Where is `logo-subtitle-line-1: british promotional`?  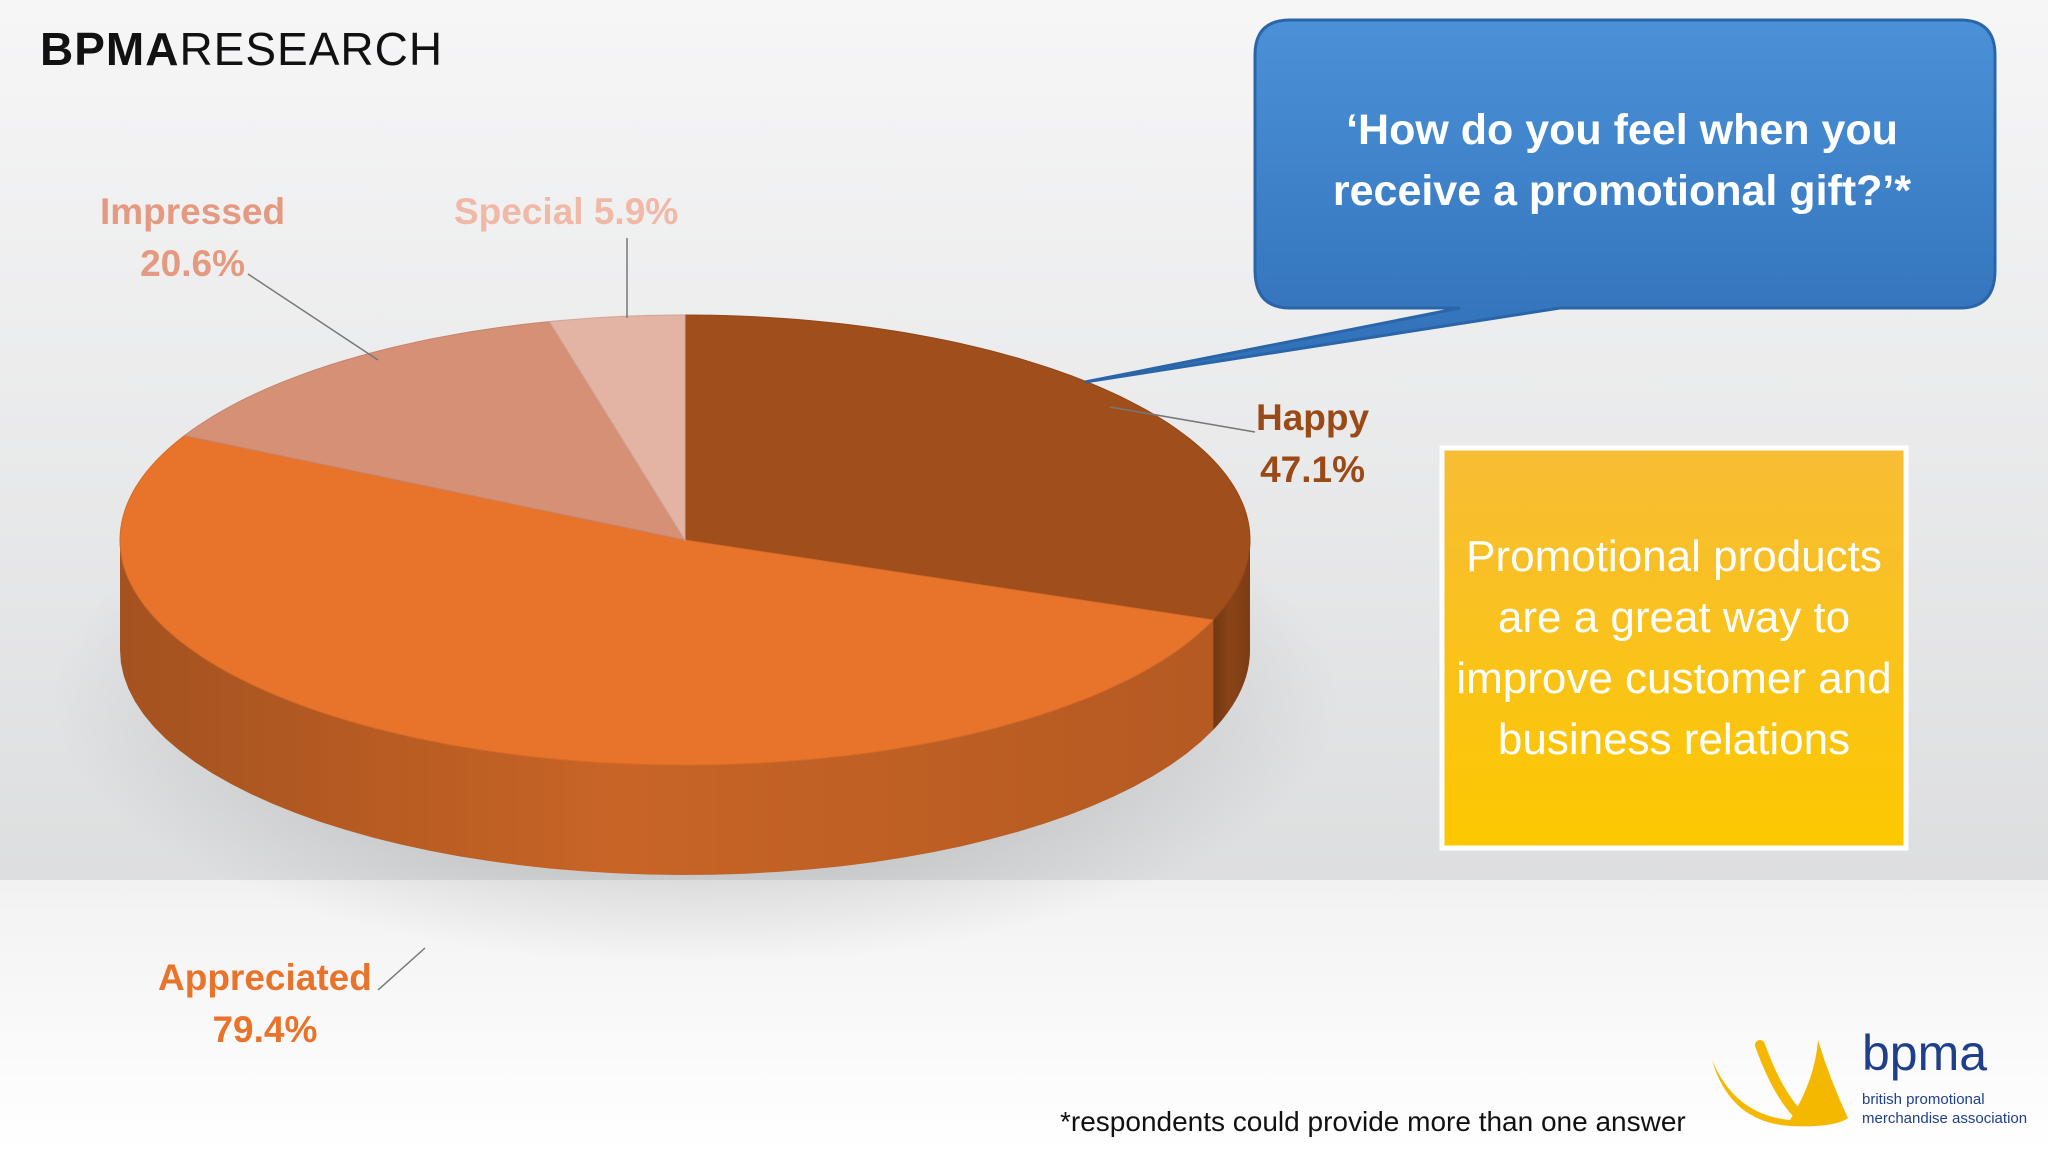 logo-subtitle-line-1: british promotional is located at coordinates (1923, 1099).